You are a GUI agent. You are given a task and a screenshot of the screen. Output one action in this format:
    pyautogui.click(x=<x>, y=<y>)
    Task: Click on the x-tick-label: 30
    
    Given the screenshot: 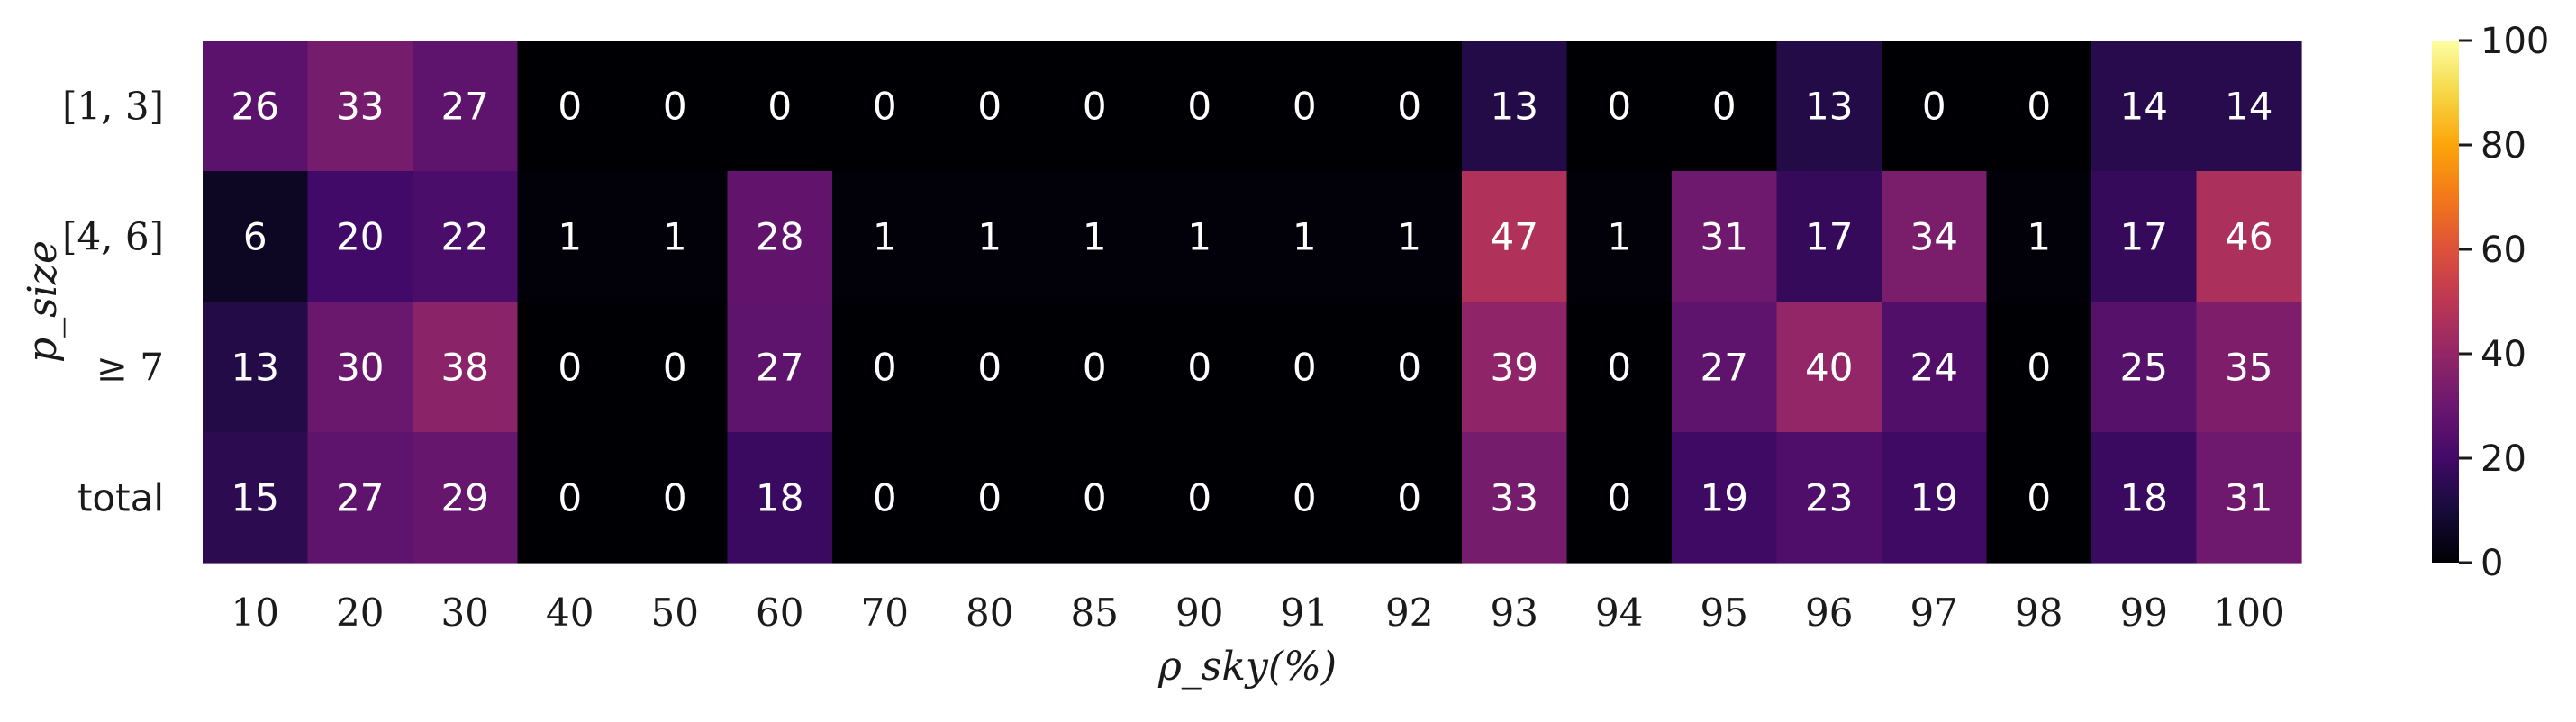 What is the action you would take?
    pyautogui.click(x=465, y=613)
    